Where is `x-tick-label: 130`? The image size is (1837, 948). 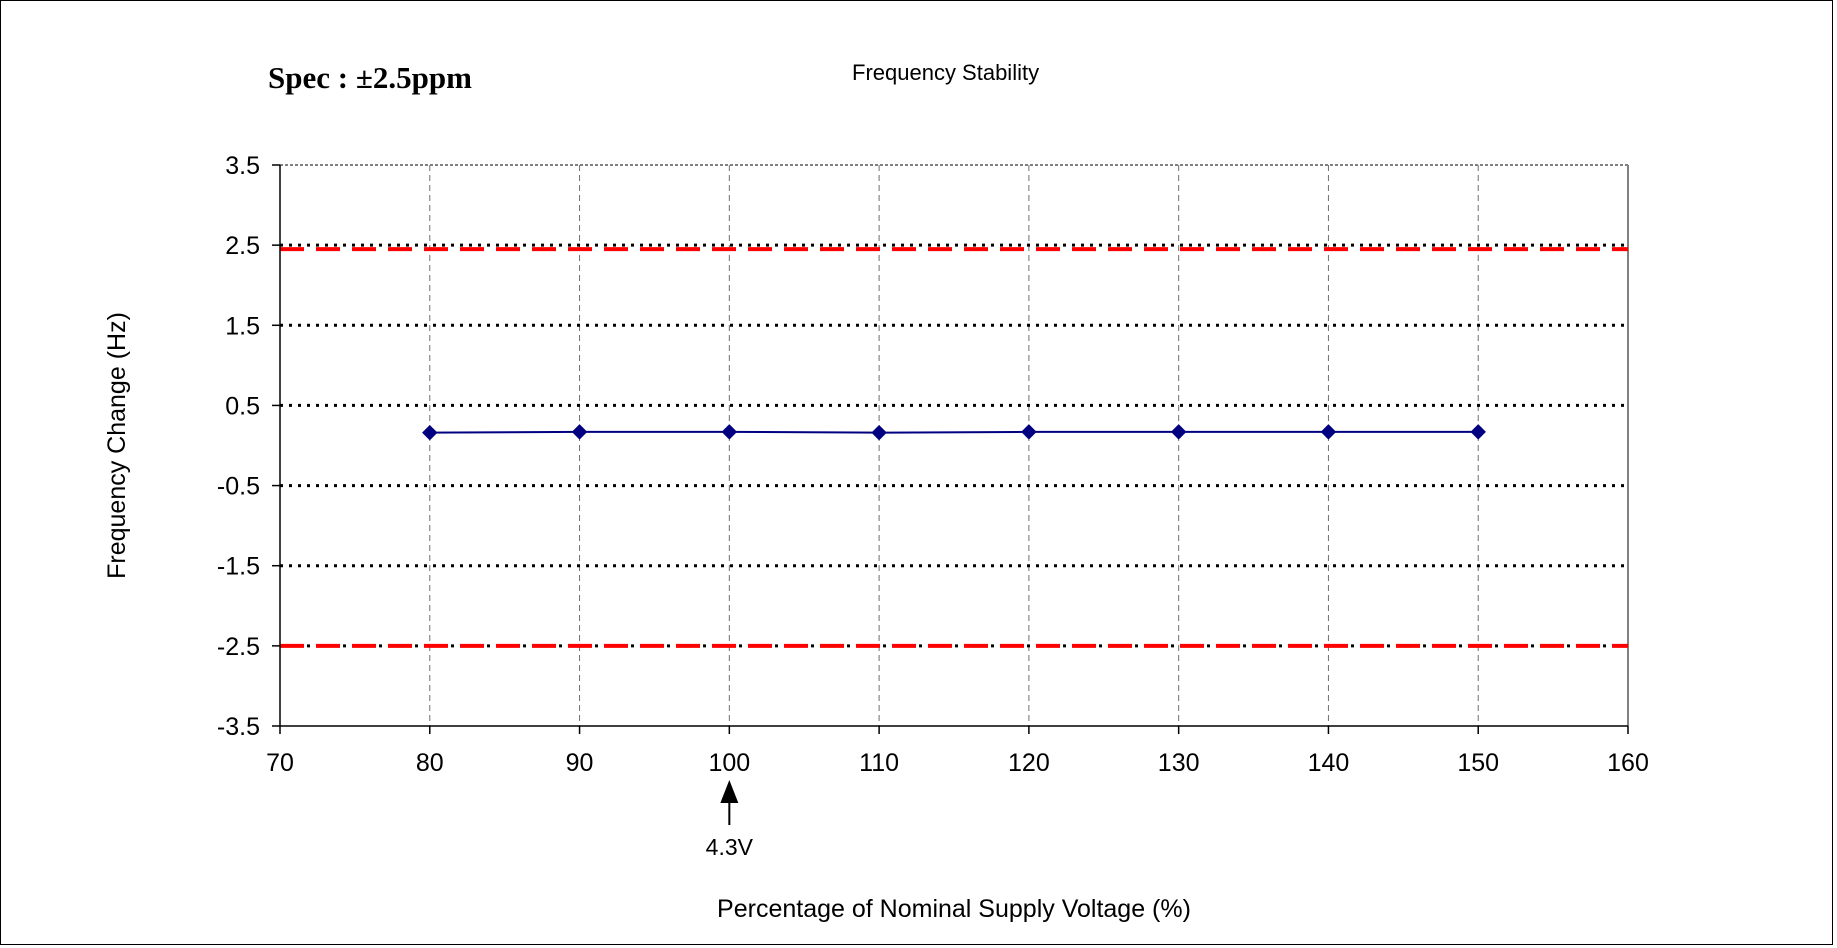 x-tick-label: 130 is located at coordinates (1179, 763).